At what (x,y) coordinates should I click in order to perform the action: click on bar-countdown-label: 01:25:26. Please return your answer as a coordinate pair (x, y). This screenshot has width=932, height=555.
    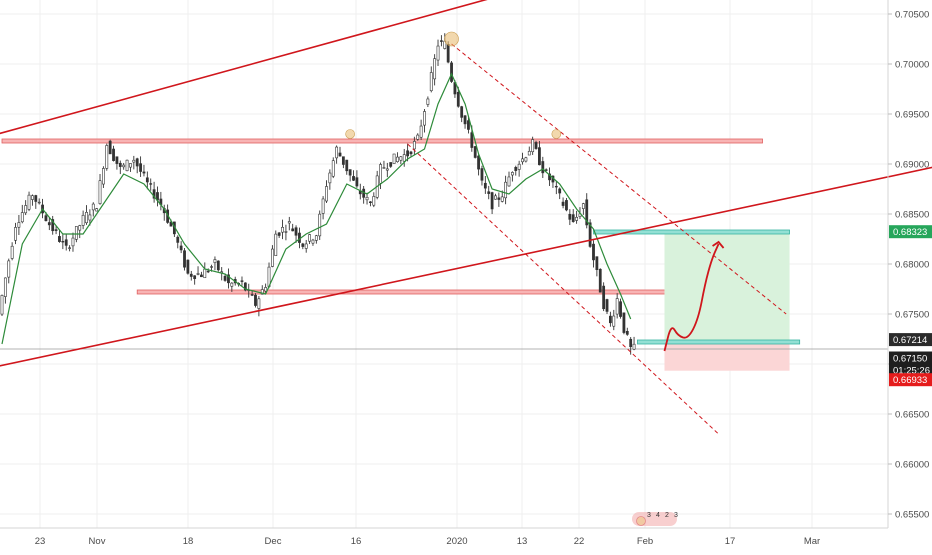
    Looking at the image, I should click on (911, 371).